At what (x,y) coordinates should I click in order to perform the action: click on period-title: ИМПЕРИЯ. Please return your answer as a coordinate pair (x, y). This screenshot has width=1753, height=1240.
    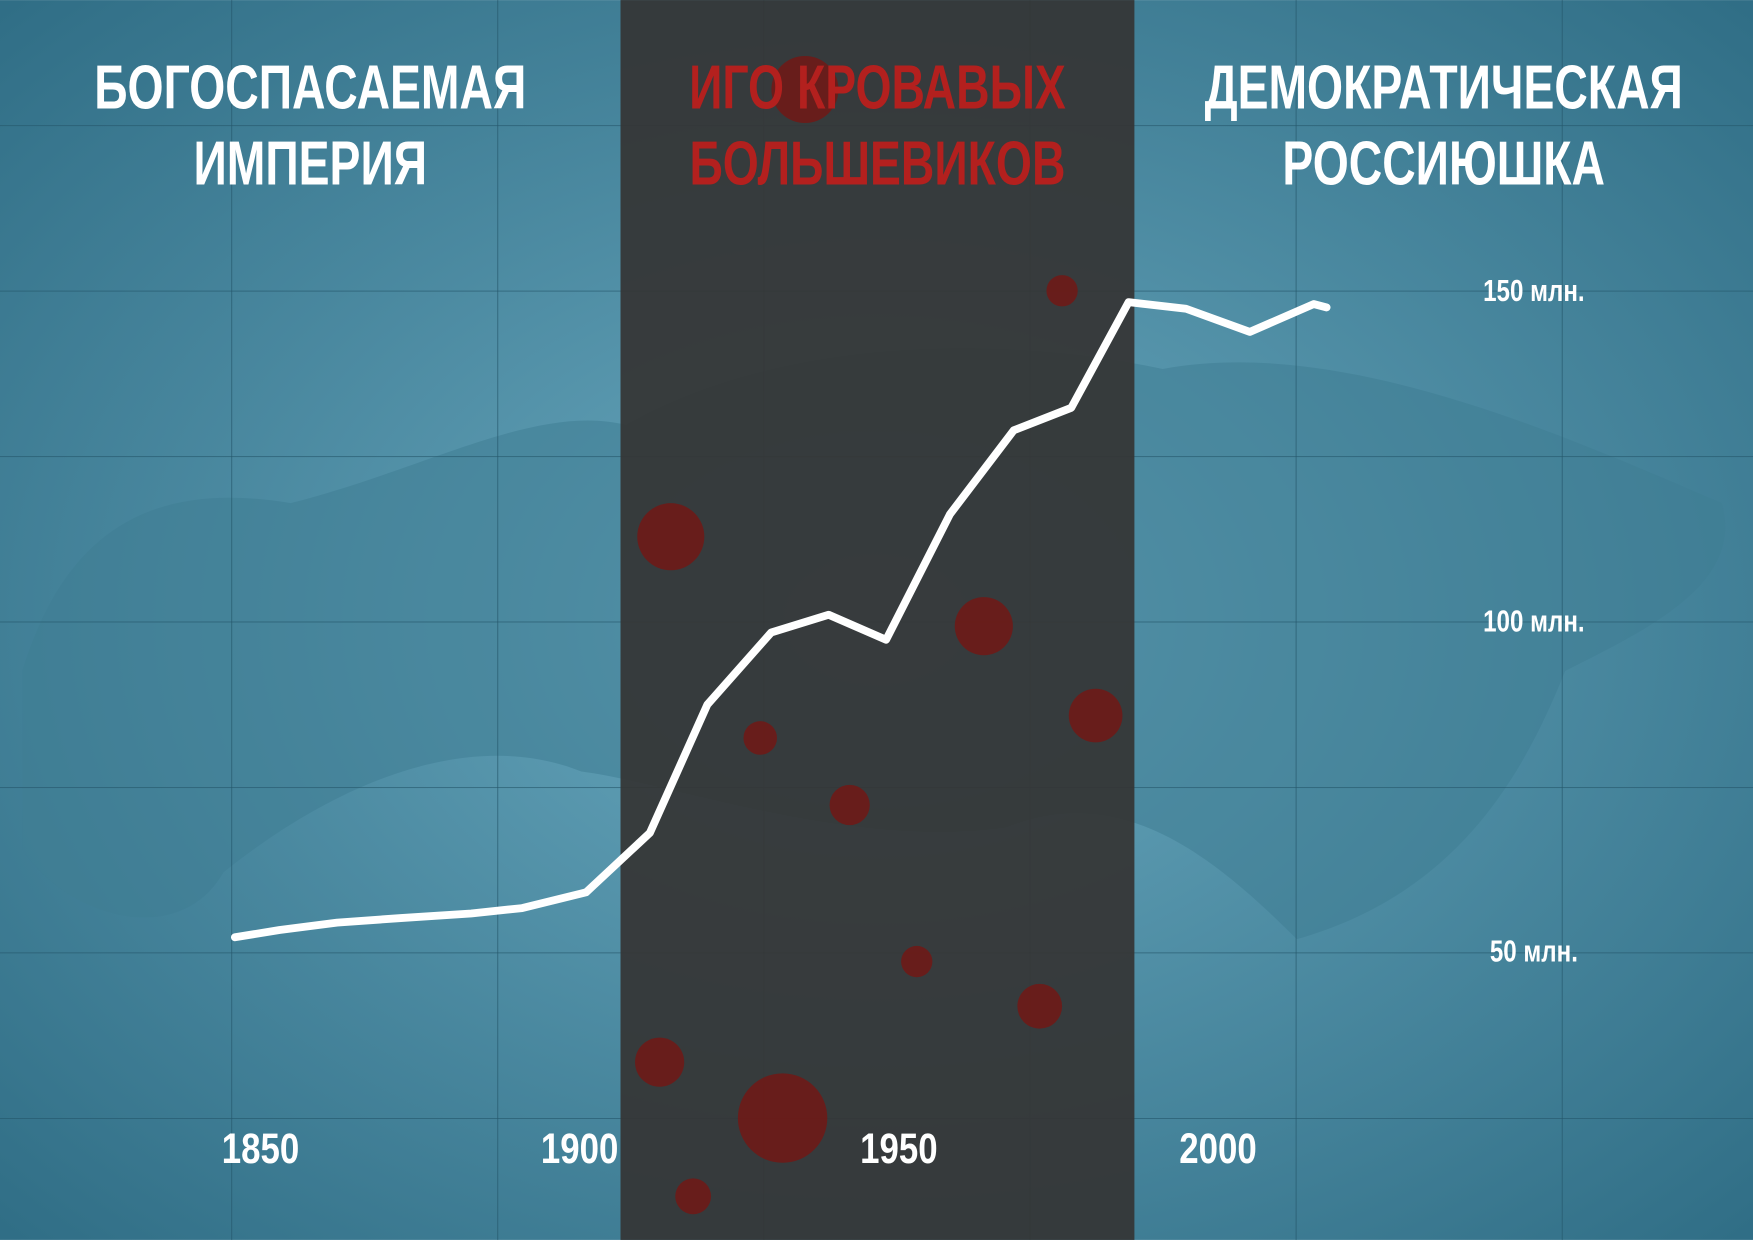
    Looking at the image, I should click on (310, 162).